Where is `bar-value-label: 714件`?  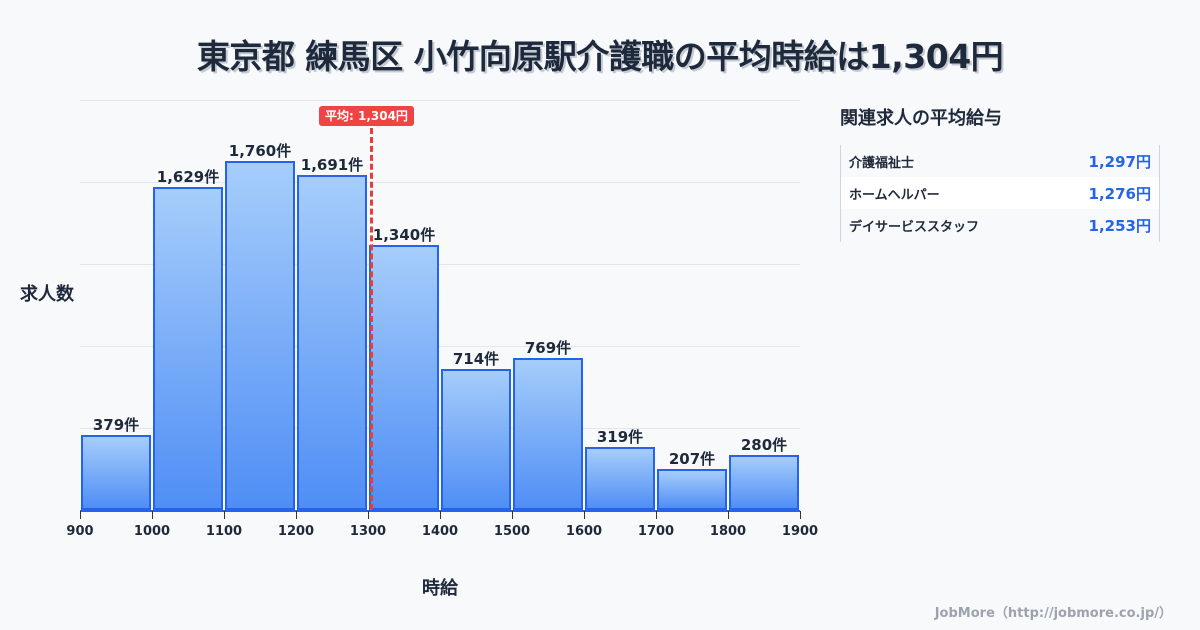
bar-value-label: 714件 is located at coordinates (476, 358).